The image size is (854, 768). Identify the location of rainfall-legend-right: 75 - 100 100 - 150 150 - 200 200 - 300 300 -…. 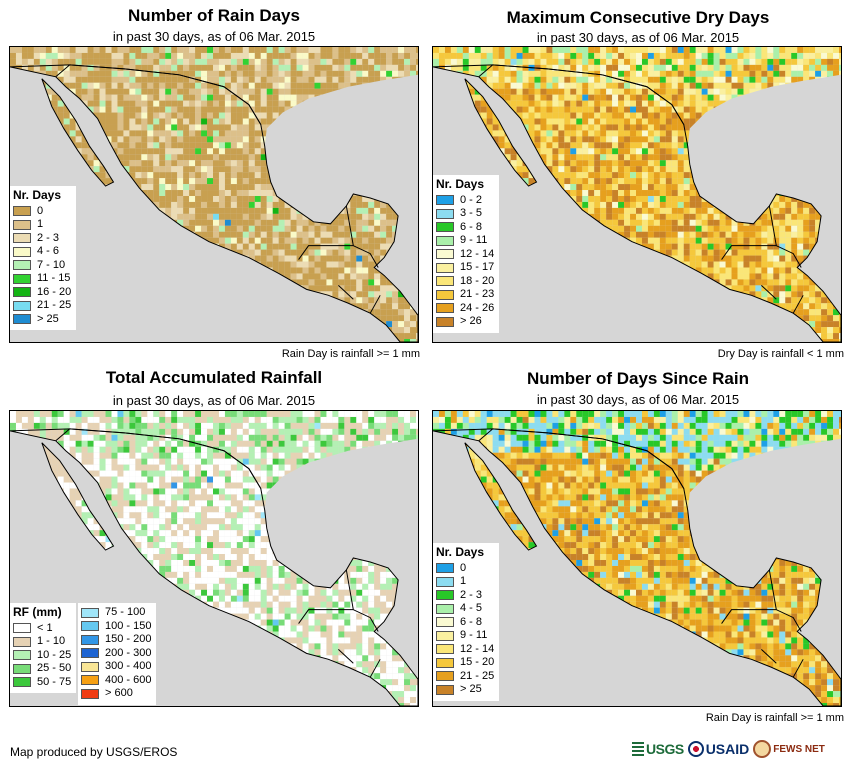
(117, 654).